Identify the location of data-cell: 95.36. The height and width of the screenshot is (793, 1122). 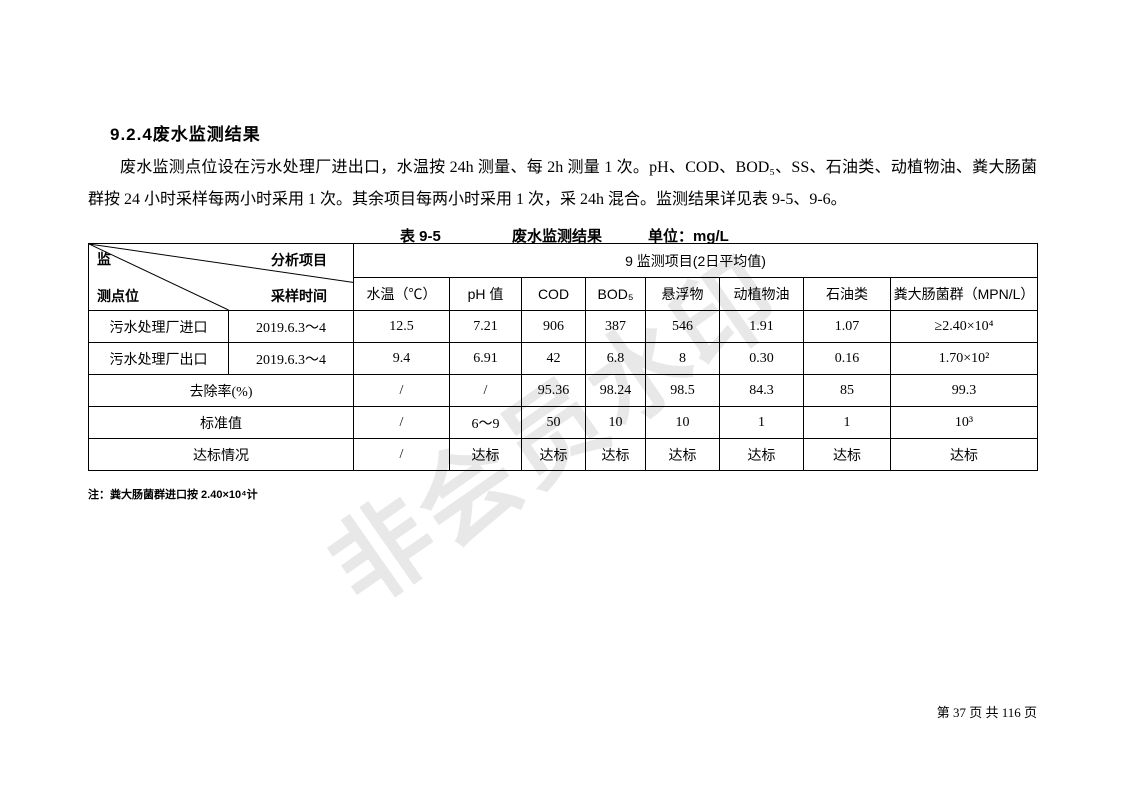
(553, 390).